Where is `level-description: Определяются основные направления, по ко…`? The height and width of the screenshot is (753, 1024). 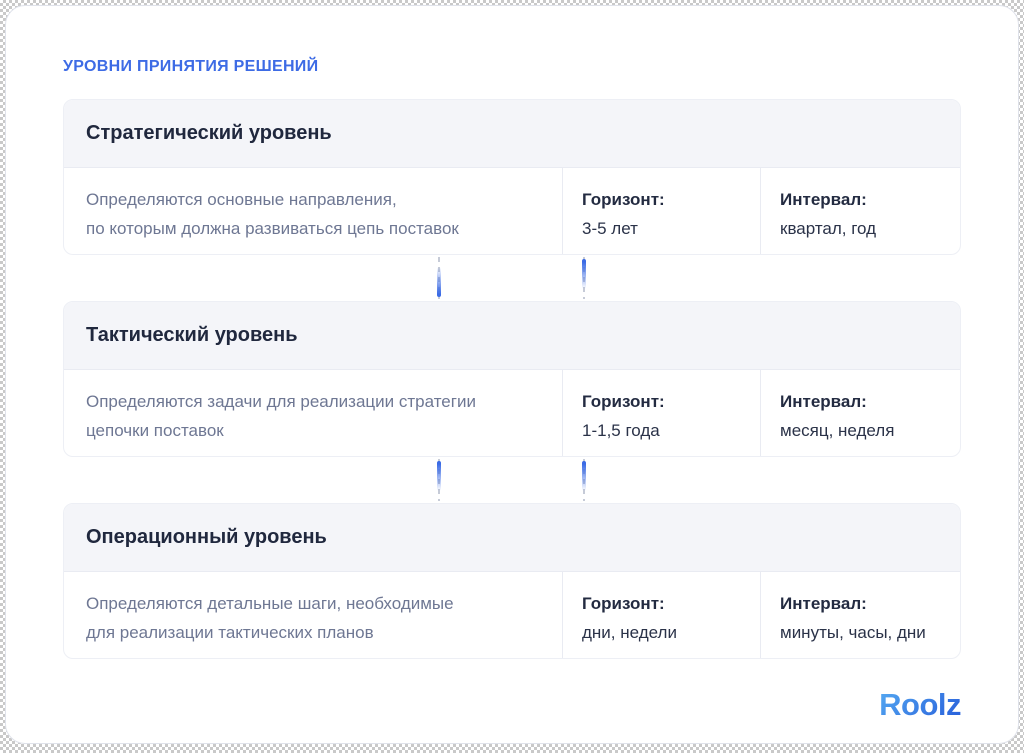
level-description: Определяются основные направления, по ко… is located at coordinates (272, 214).